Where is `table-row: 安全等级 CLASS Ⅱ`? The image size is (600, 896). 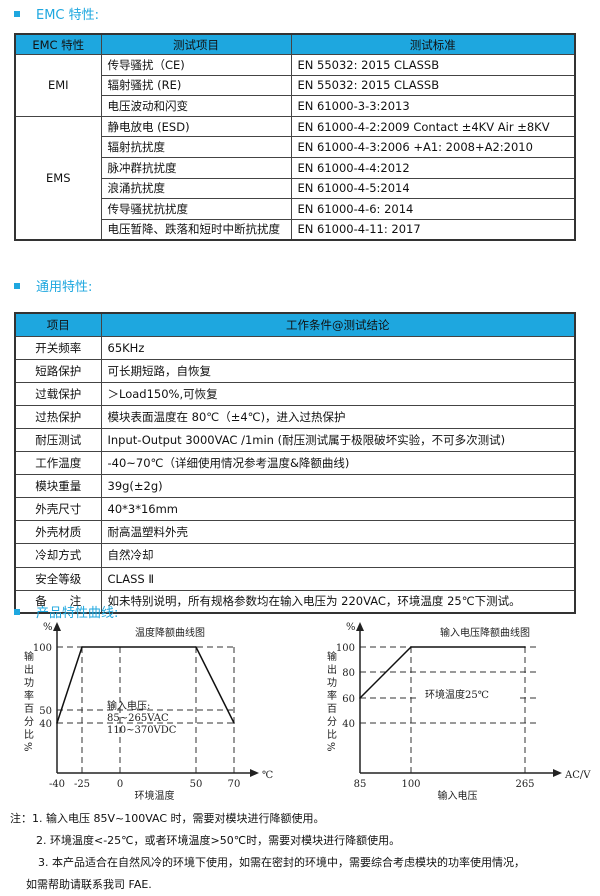 table-row: 安全等级 CLASS Ⅱ is located at coordinates (295, 578).